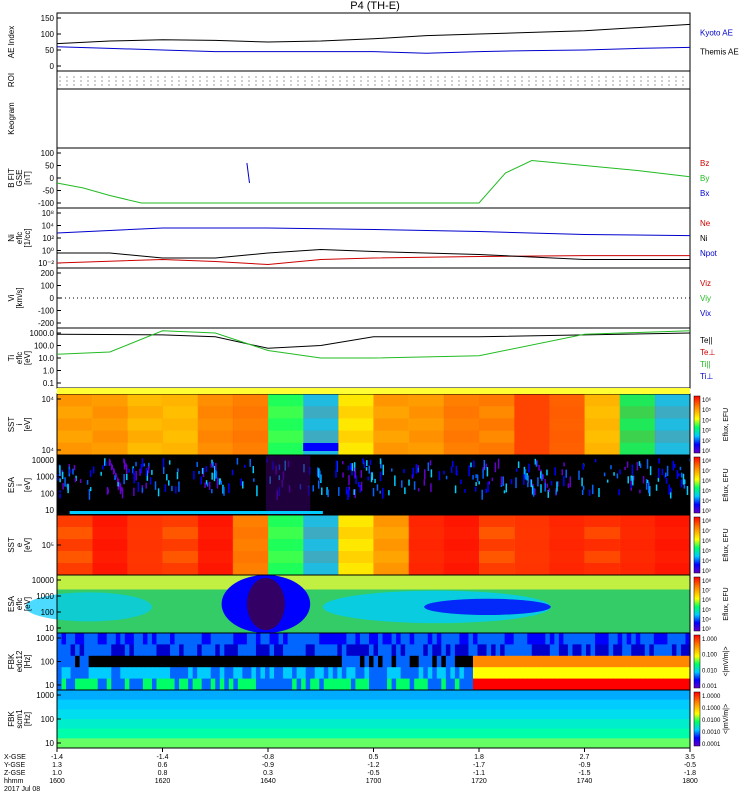 The image size is (750, 800). I want to click on plot-title: P4 (TH-E), so click(375, 6).